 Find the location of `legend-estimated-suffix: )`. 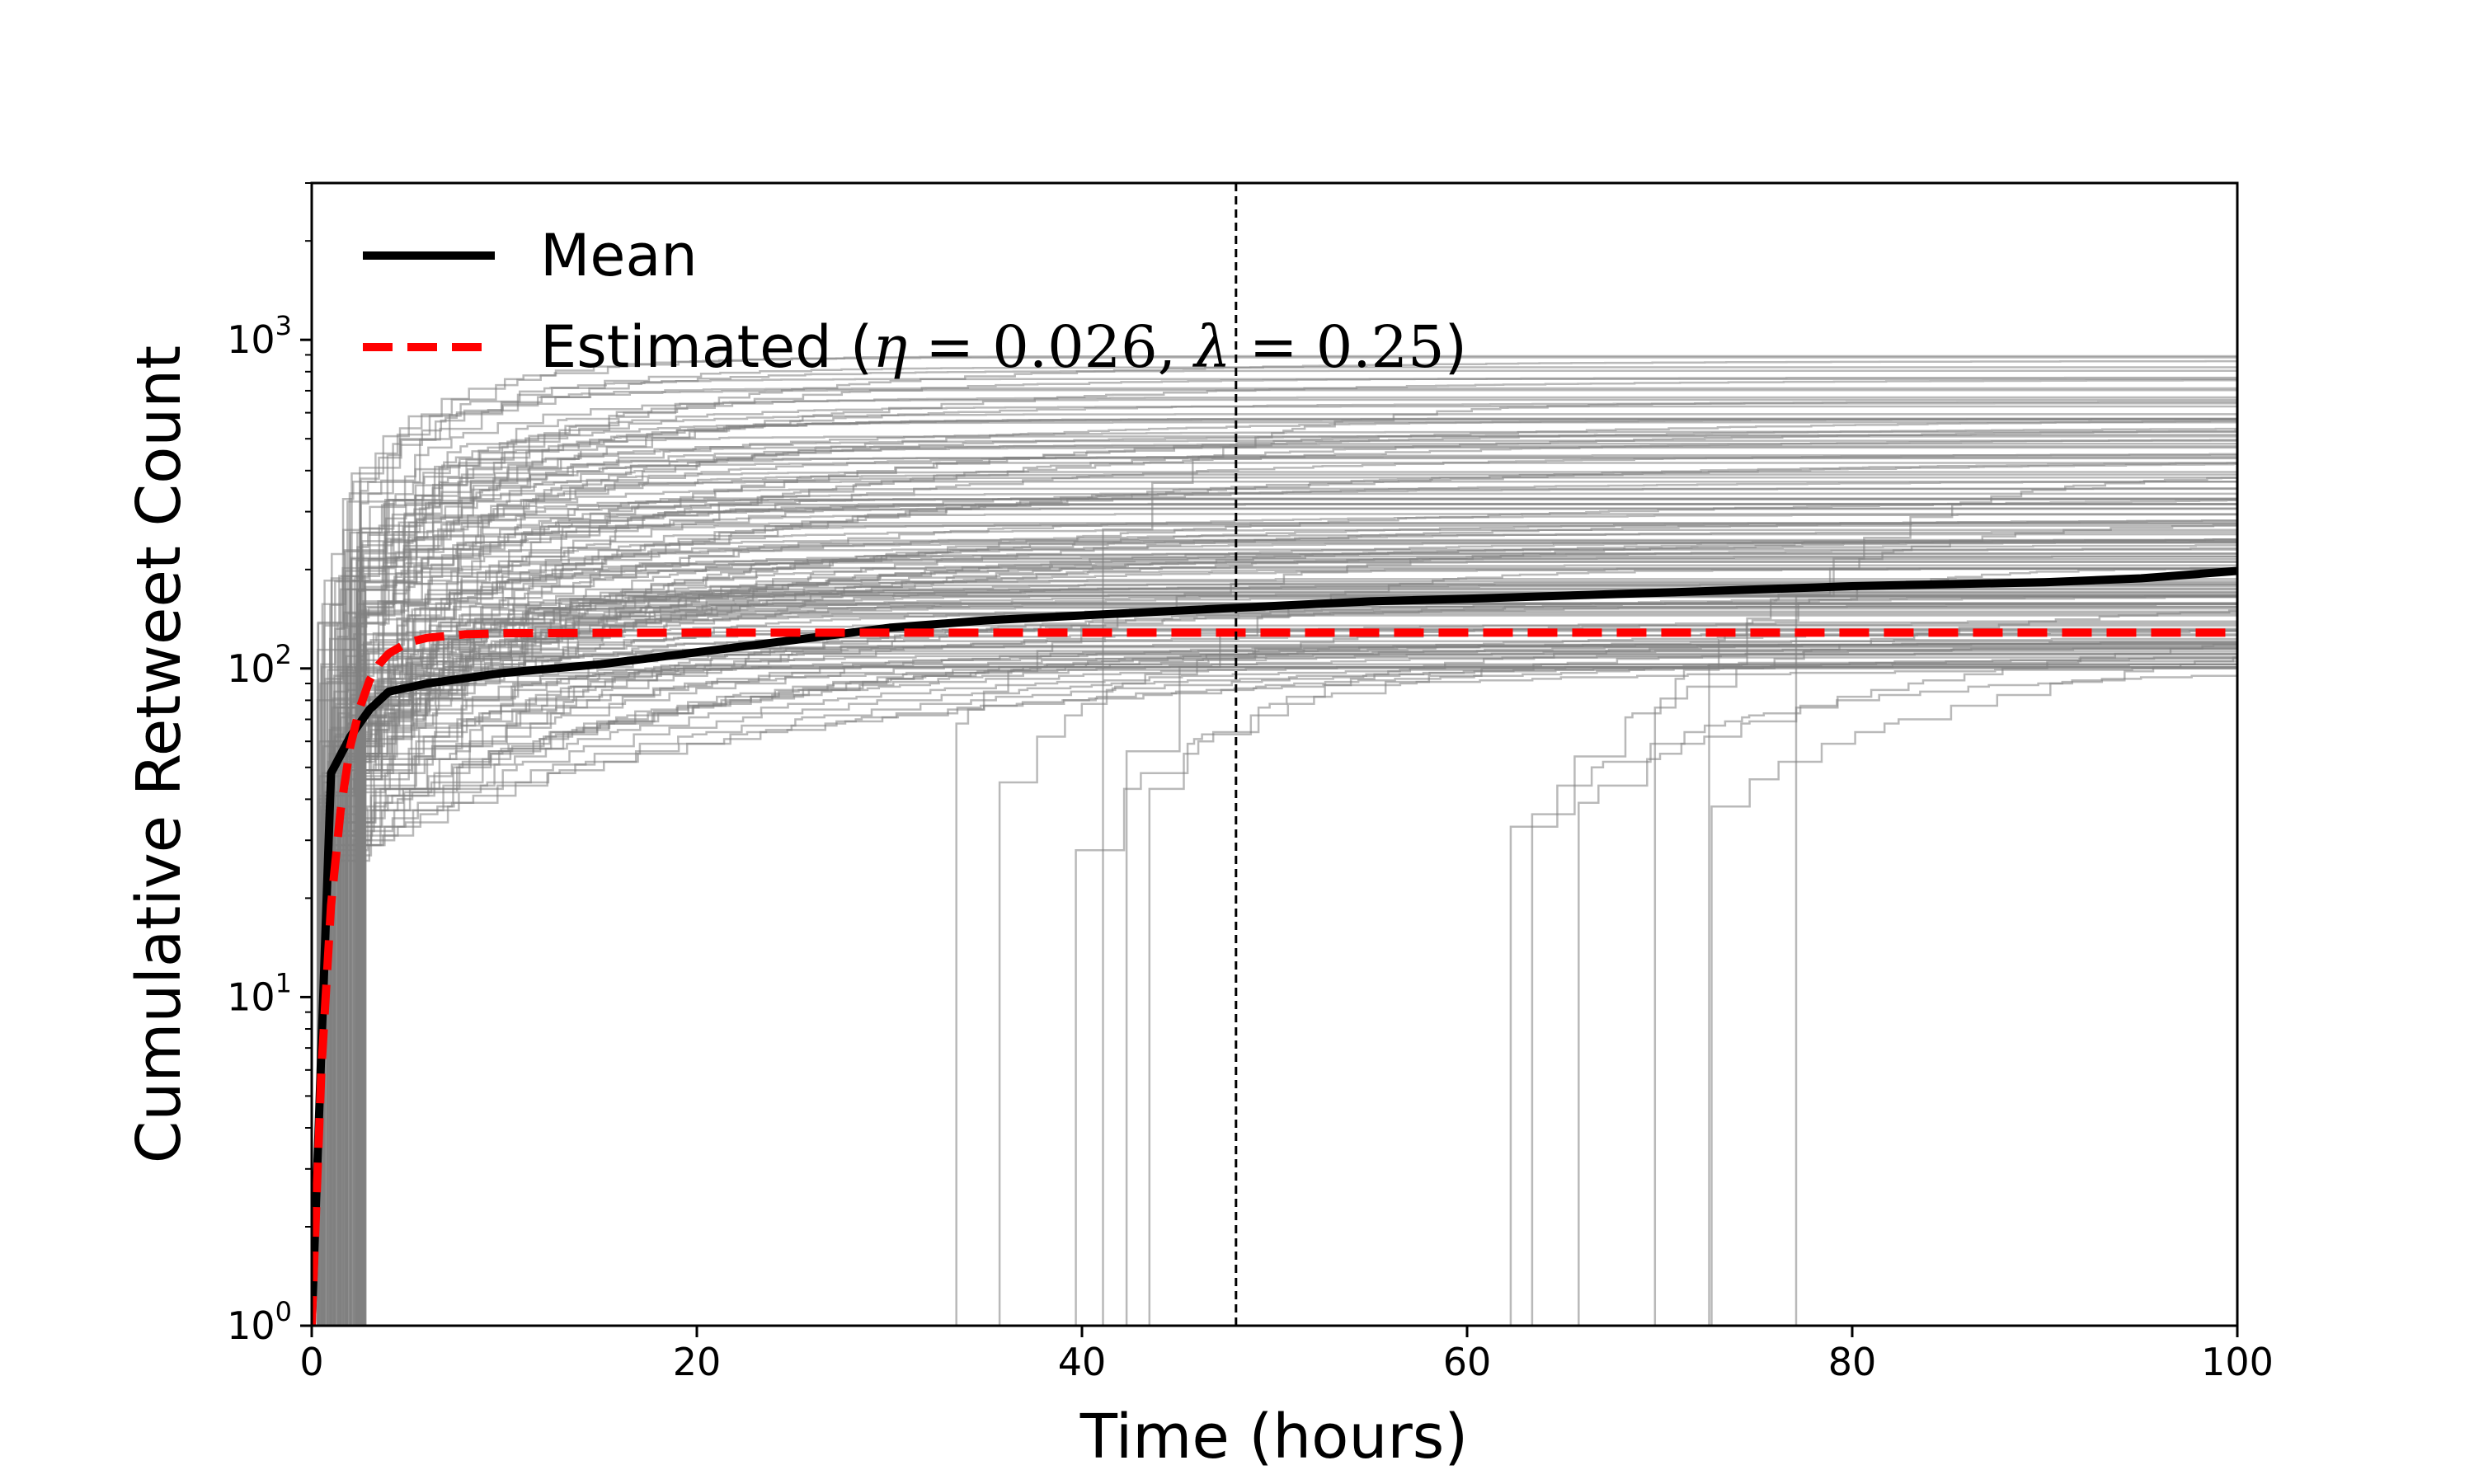

legend-estimated-suffix: ) is located at coordinates (1456, 347).